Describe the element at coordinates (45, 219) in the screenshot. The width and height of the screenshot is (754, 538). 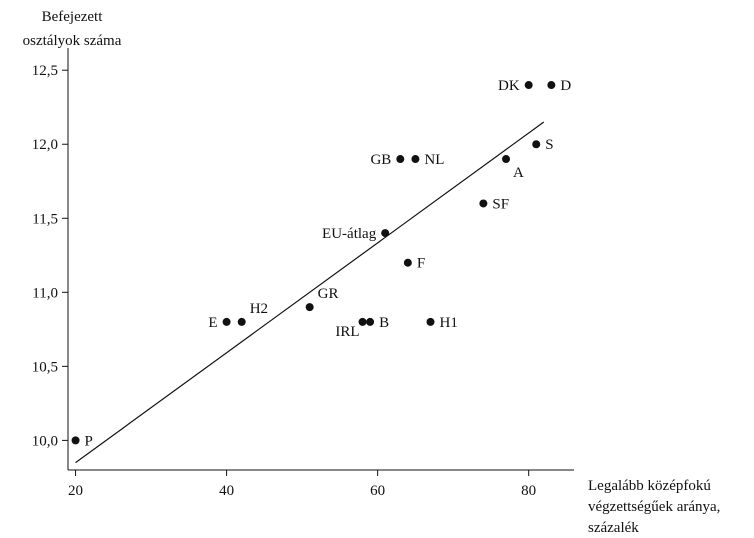
I see `y-tick-label: 11,5` at that location.